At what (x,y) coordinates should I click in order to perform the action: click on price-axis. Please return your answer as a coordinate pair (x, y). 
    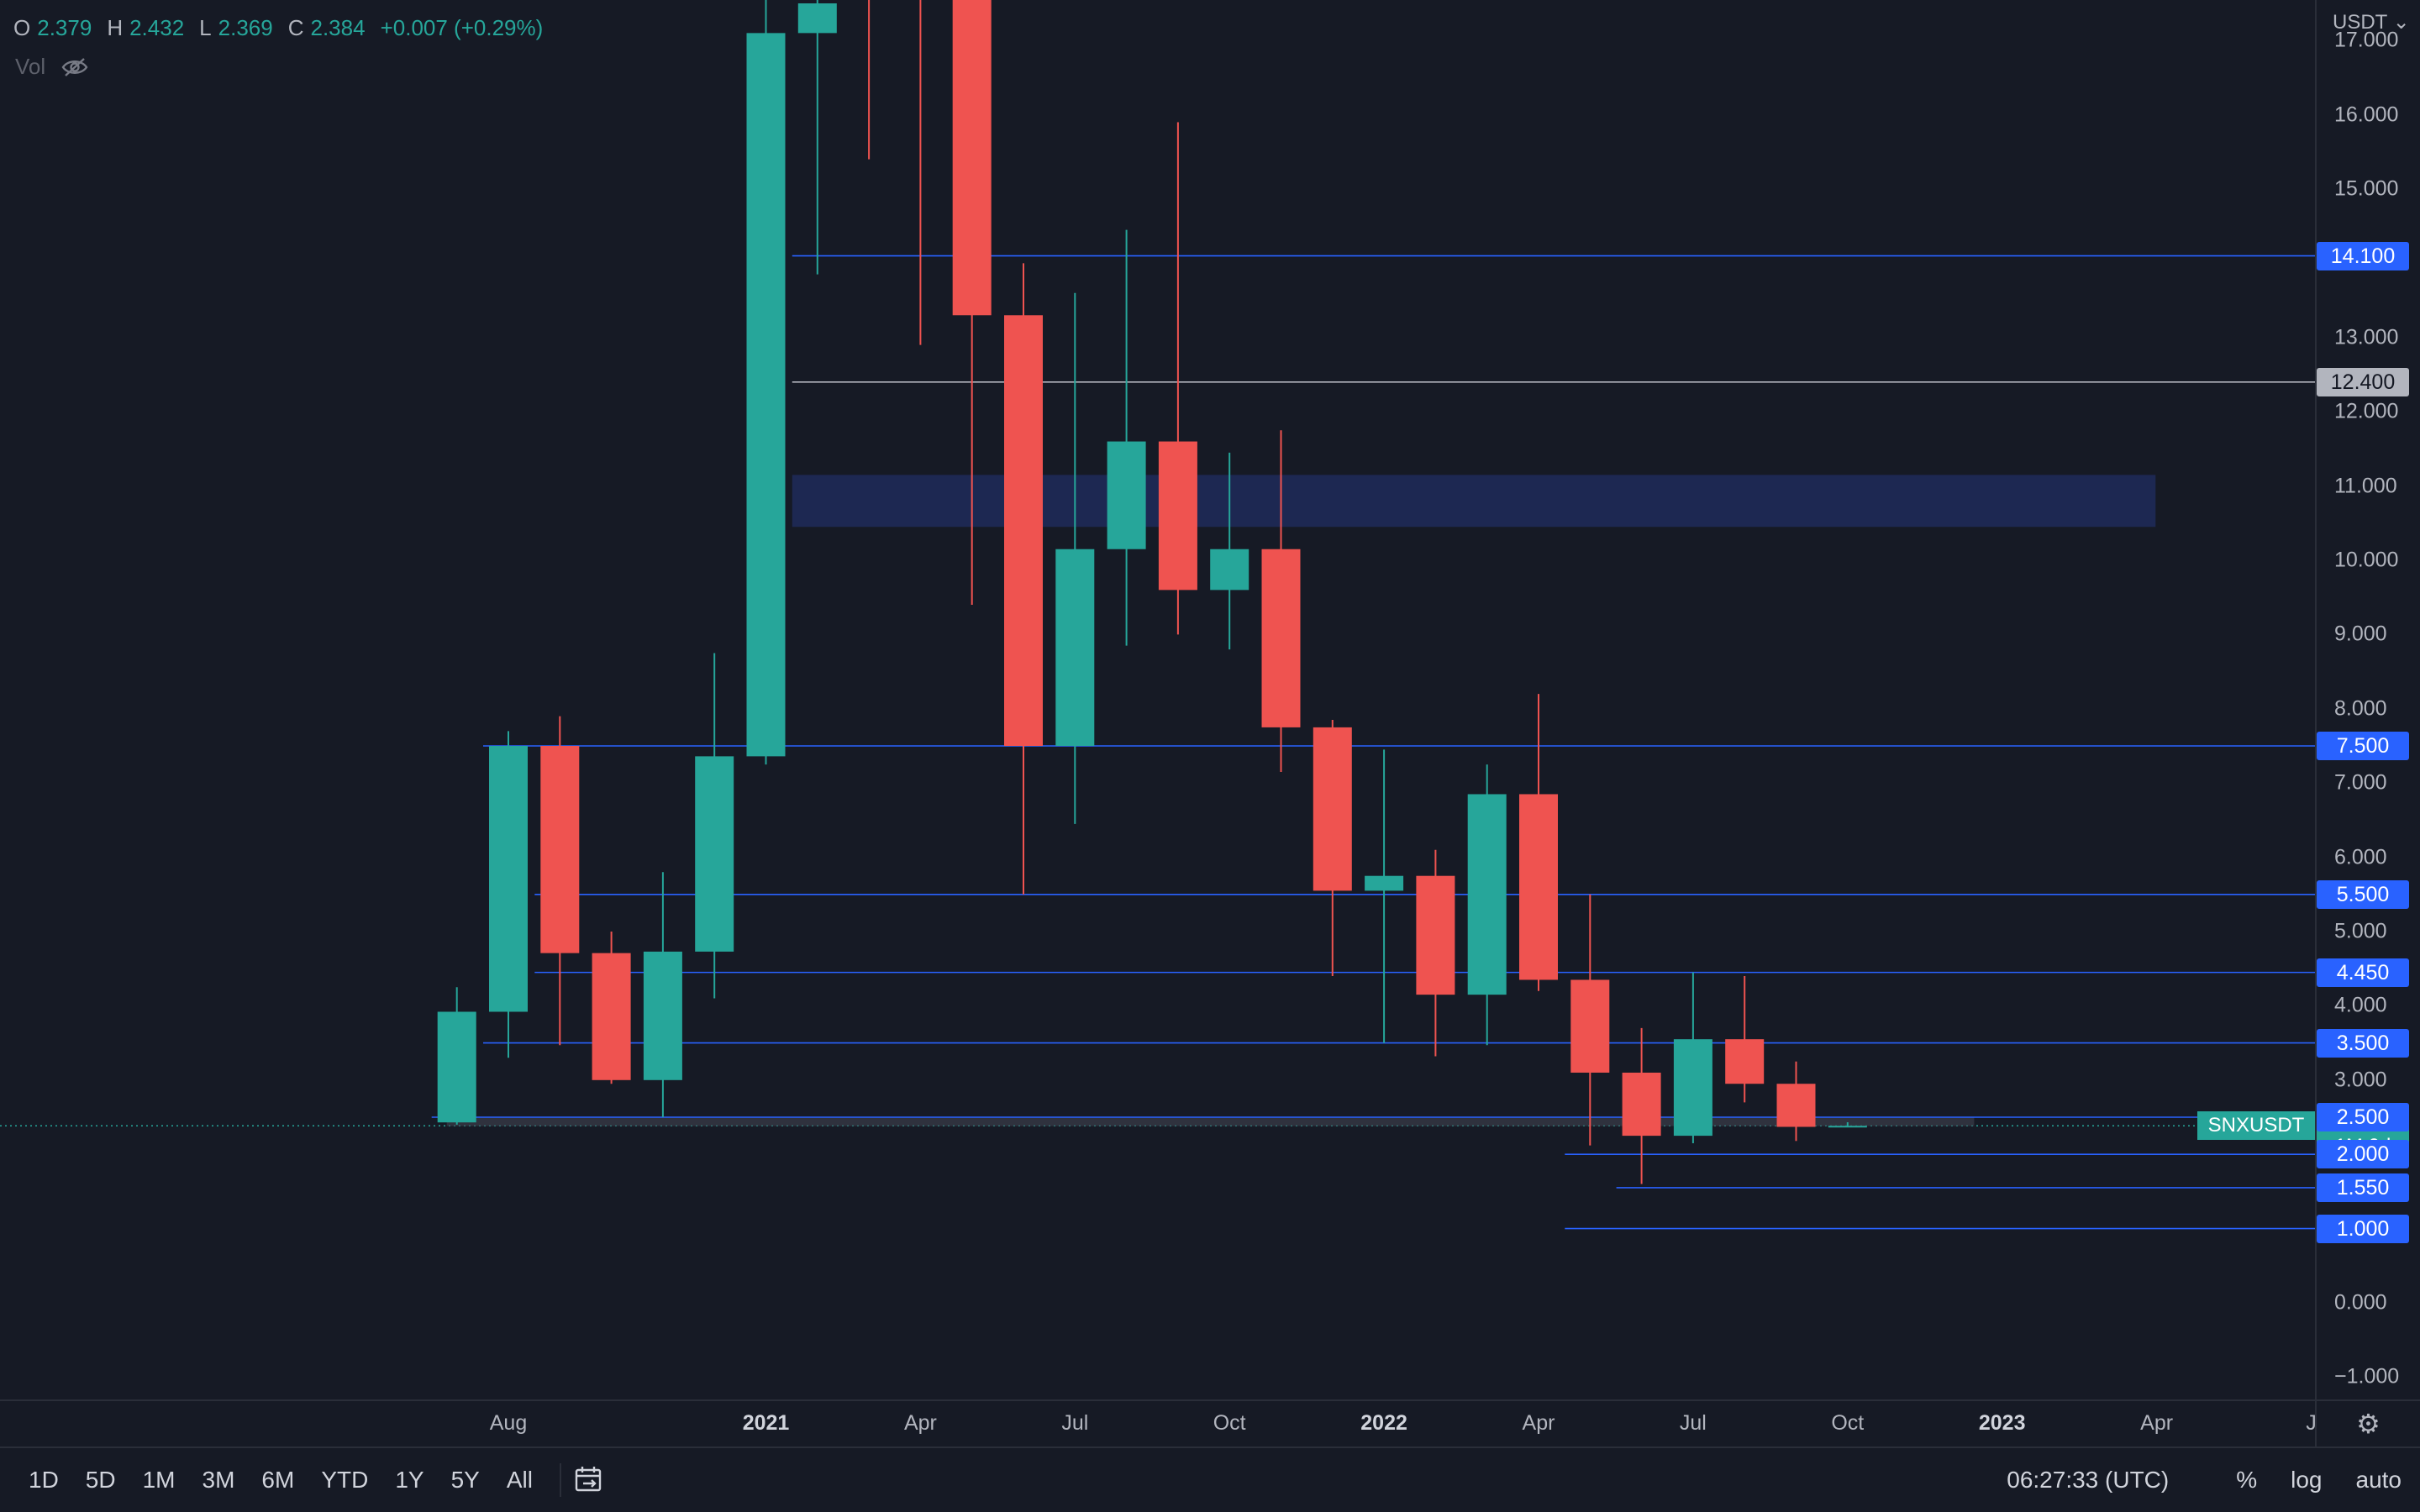
    Looking at the image, I should click on (2367, 699).